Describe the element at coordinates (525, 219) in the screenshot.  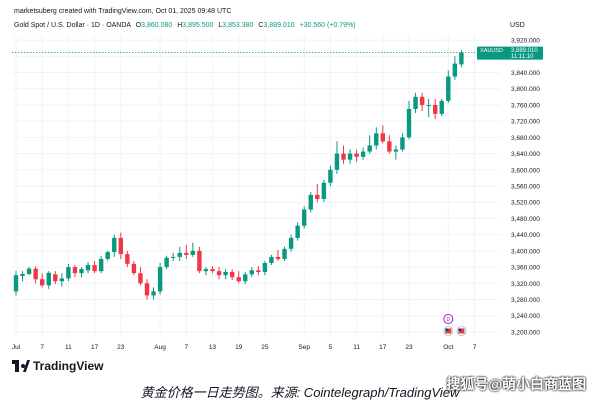
I see `y-tick-label: 3,480.000` at that location.